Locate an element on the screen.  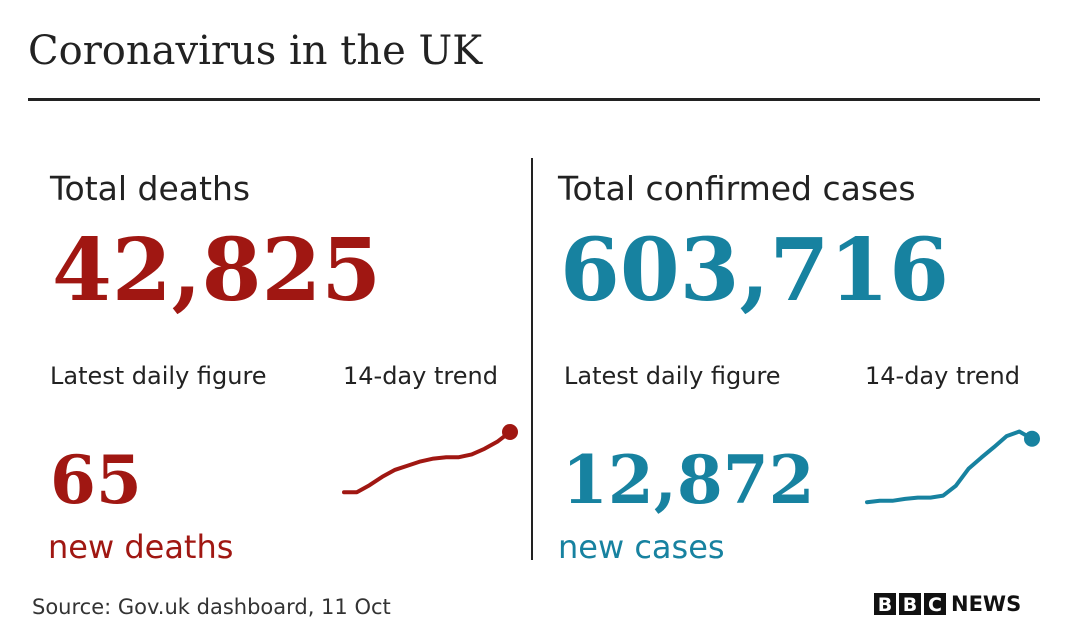
total: 603,716 is located at coordinates (754, 270).